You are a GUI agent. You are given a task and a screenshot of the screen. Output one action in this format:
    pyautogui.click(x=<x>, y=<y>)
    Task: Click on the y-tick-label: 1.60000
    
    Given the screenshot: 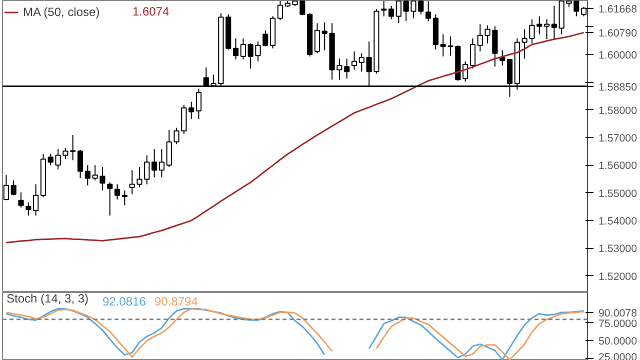 What is the action you would take?
    pyautogui.click(x=618, y=55)
    